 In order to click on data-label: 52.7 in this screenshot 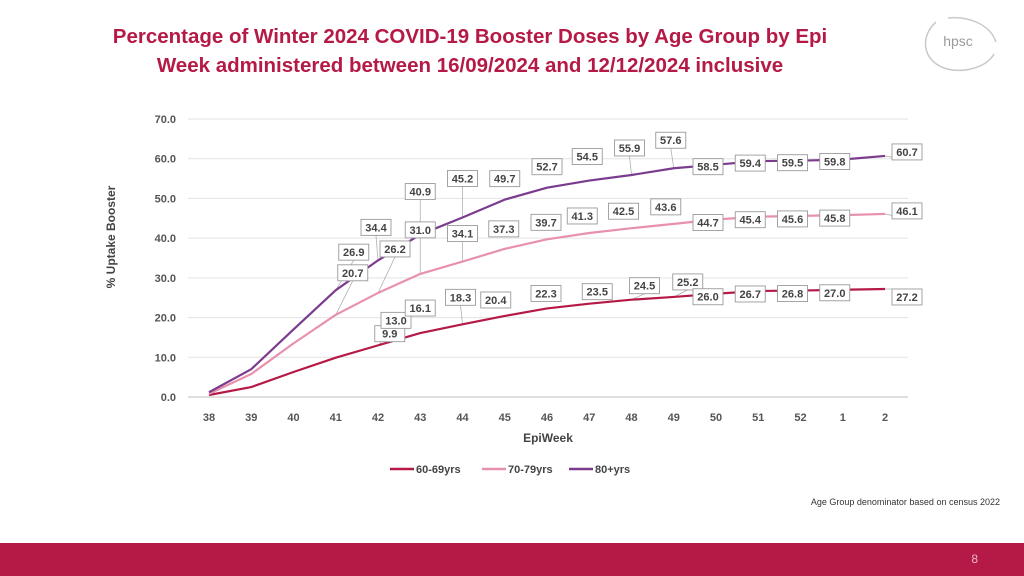, I will do `click(546, 168)`.